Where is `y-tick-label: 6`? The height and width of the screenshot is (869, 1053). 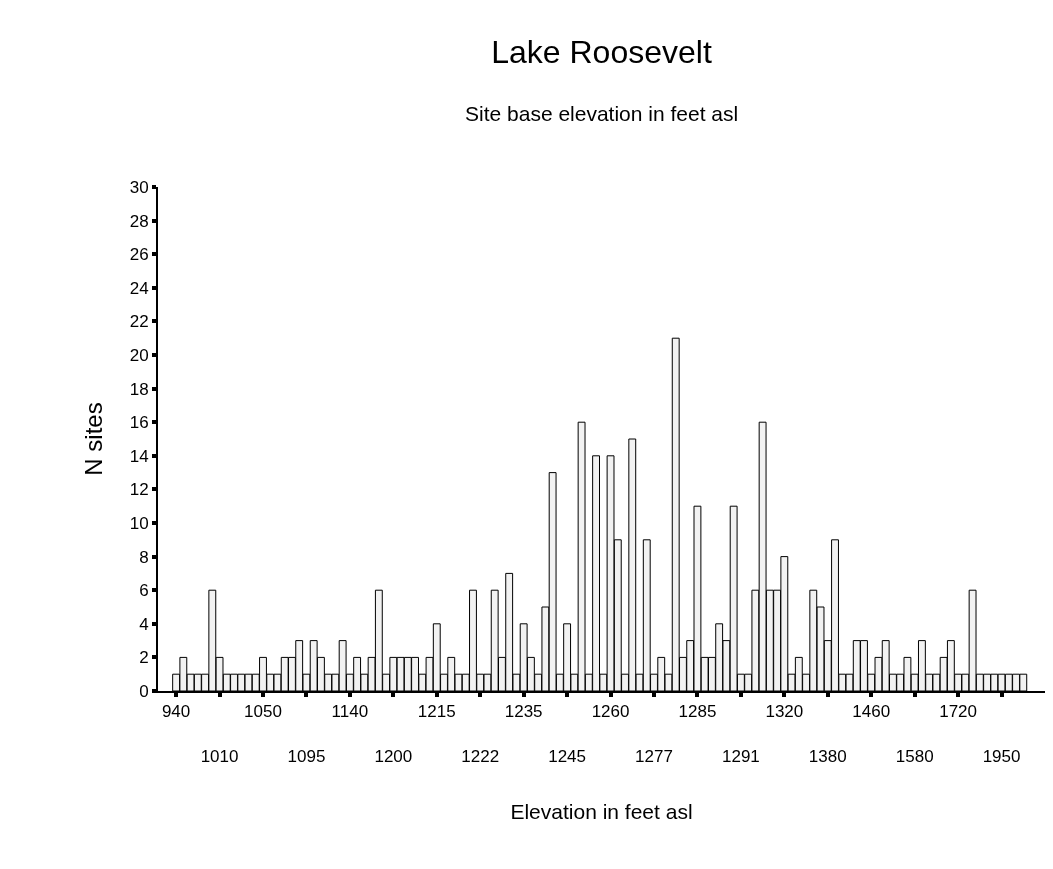
y-tick-label: 6 is located at coordinates (144, 591).